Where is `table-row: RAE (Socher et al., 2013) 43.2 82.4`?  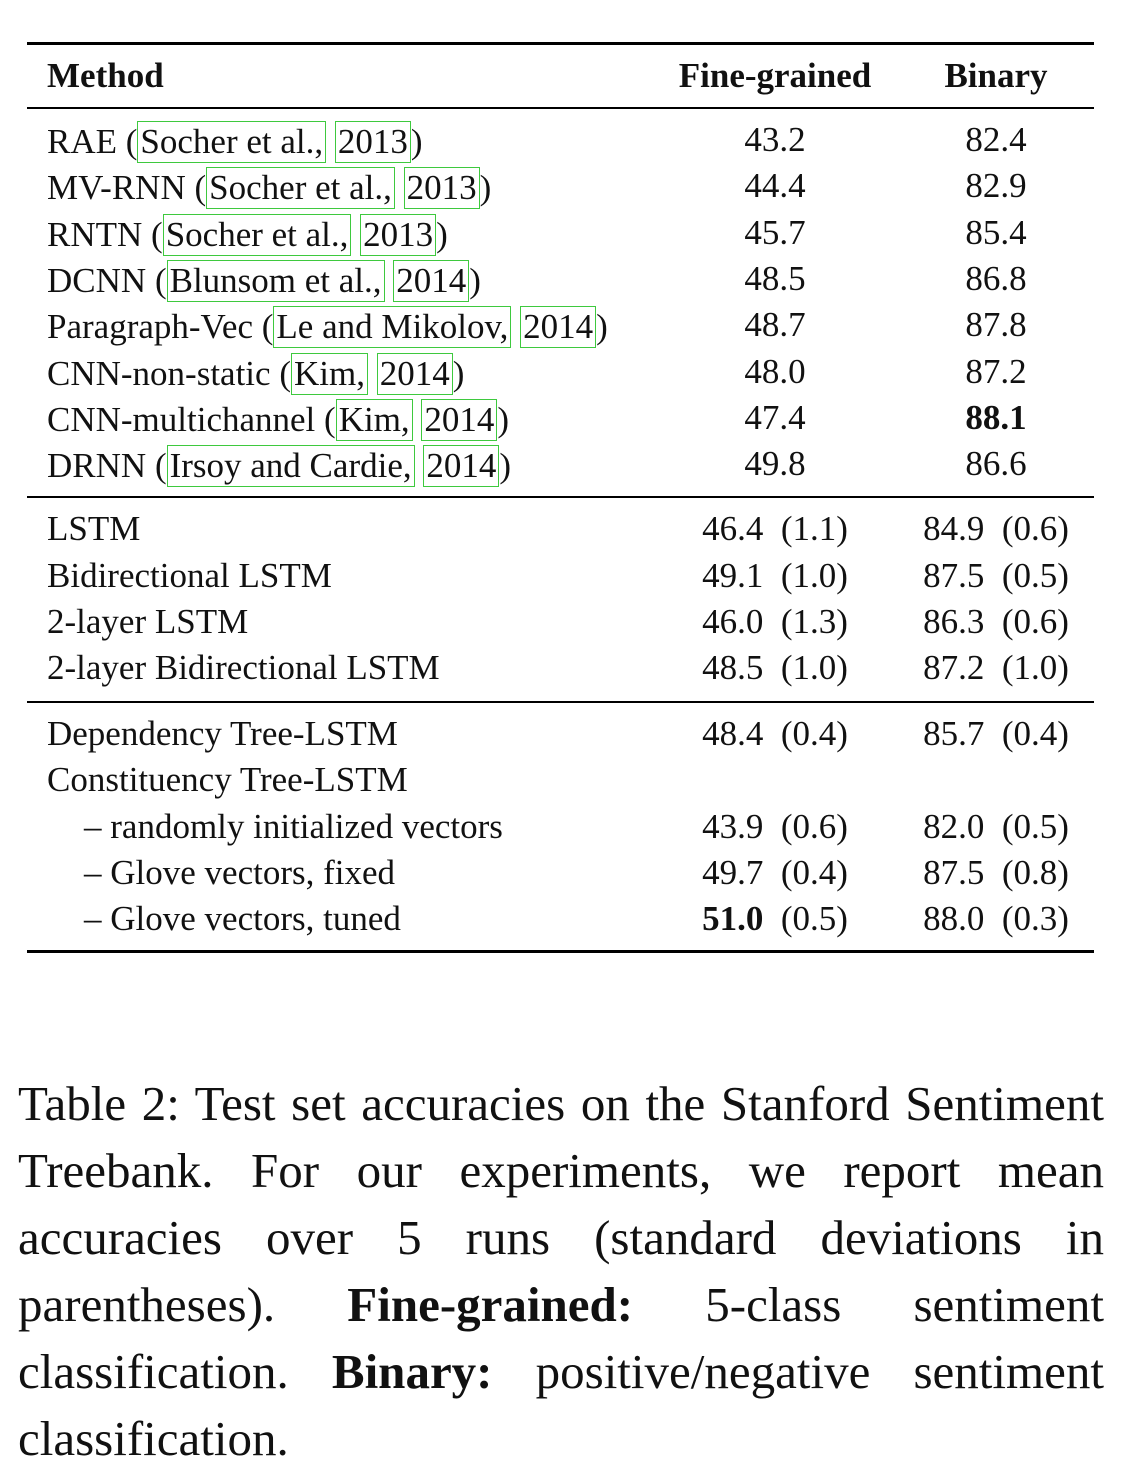
table-row: RAE (Socher et al., 2013) 43.2 82.4 is located at coordinates (561, 140).